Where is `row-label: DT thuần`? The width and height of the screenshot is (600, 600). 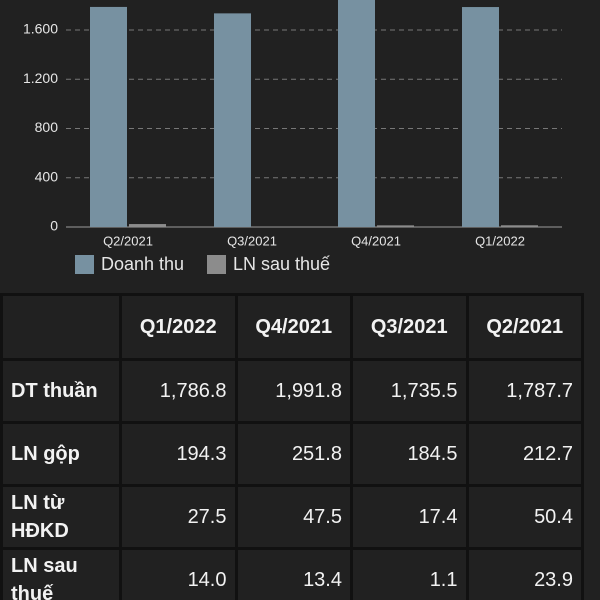
row-label: DT thuần is located at coordinates (61, 391).